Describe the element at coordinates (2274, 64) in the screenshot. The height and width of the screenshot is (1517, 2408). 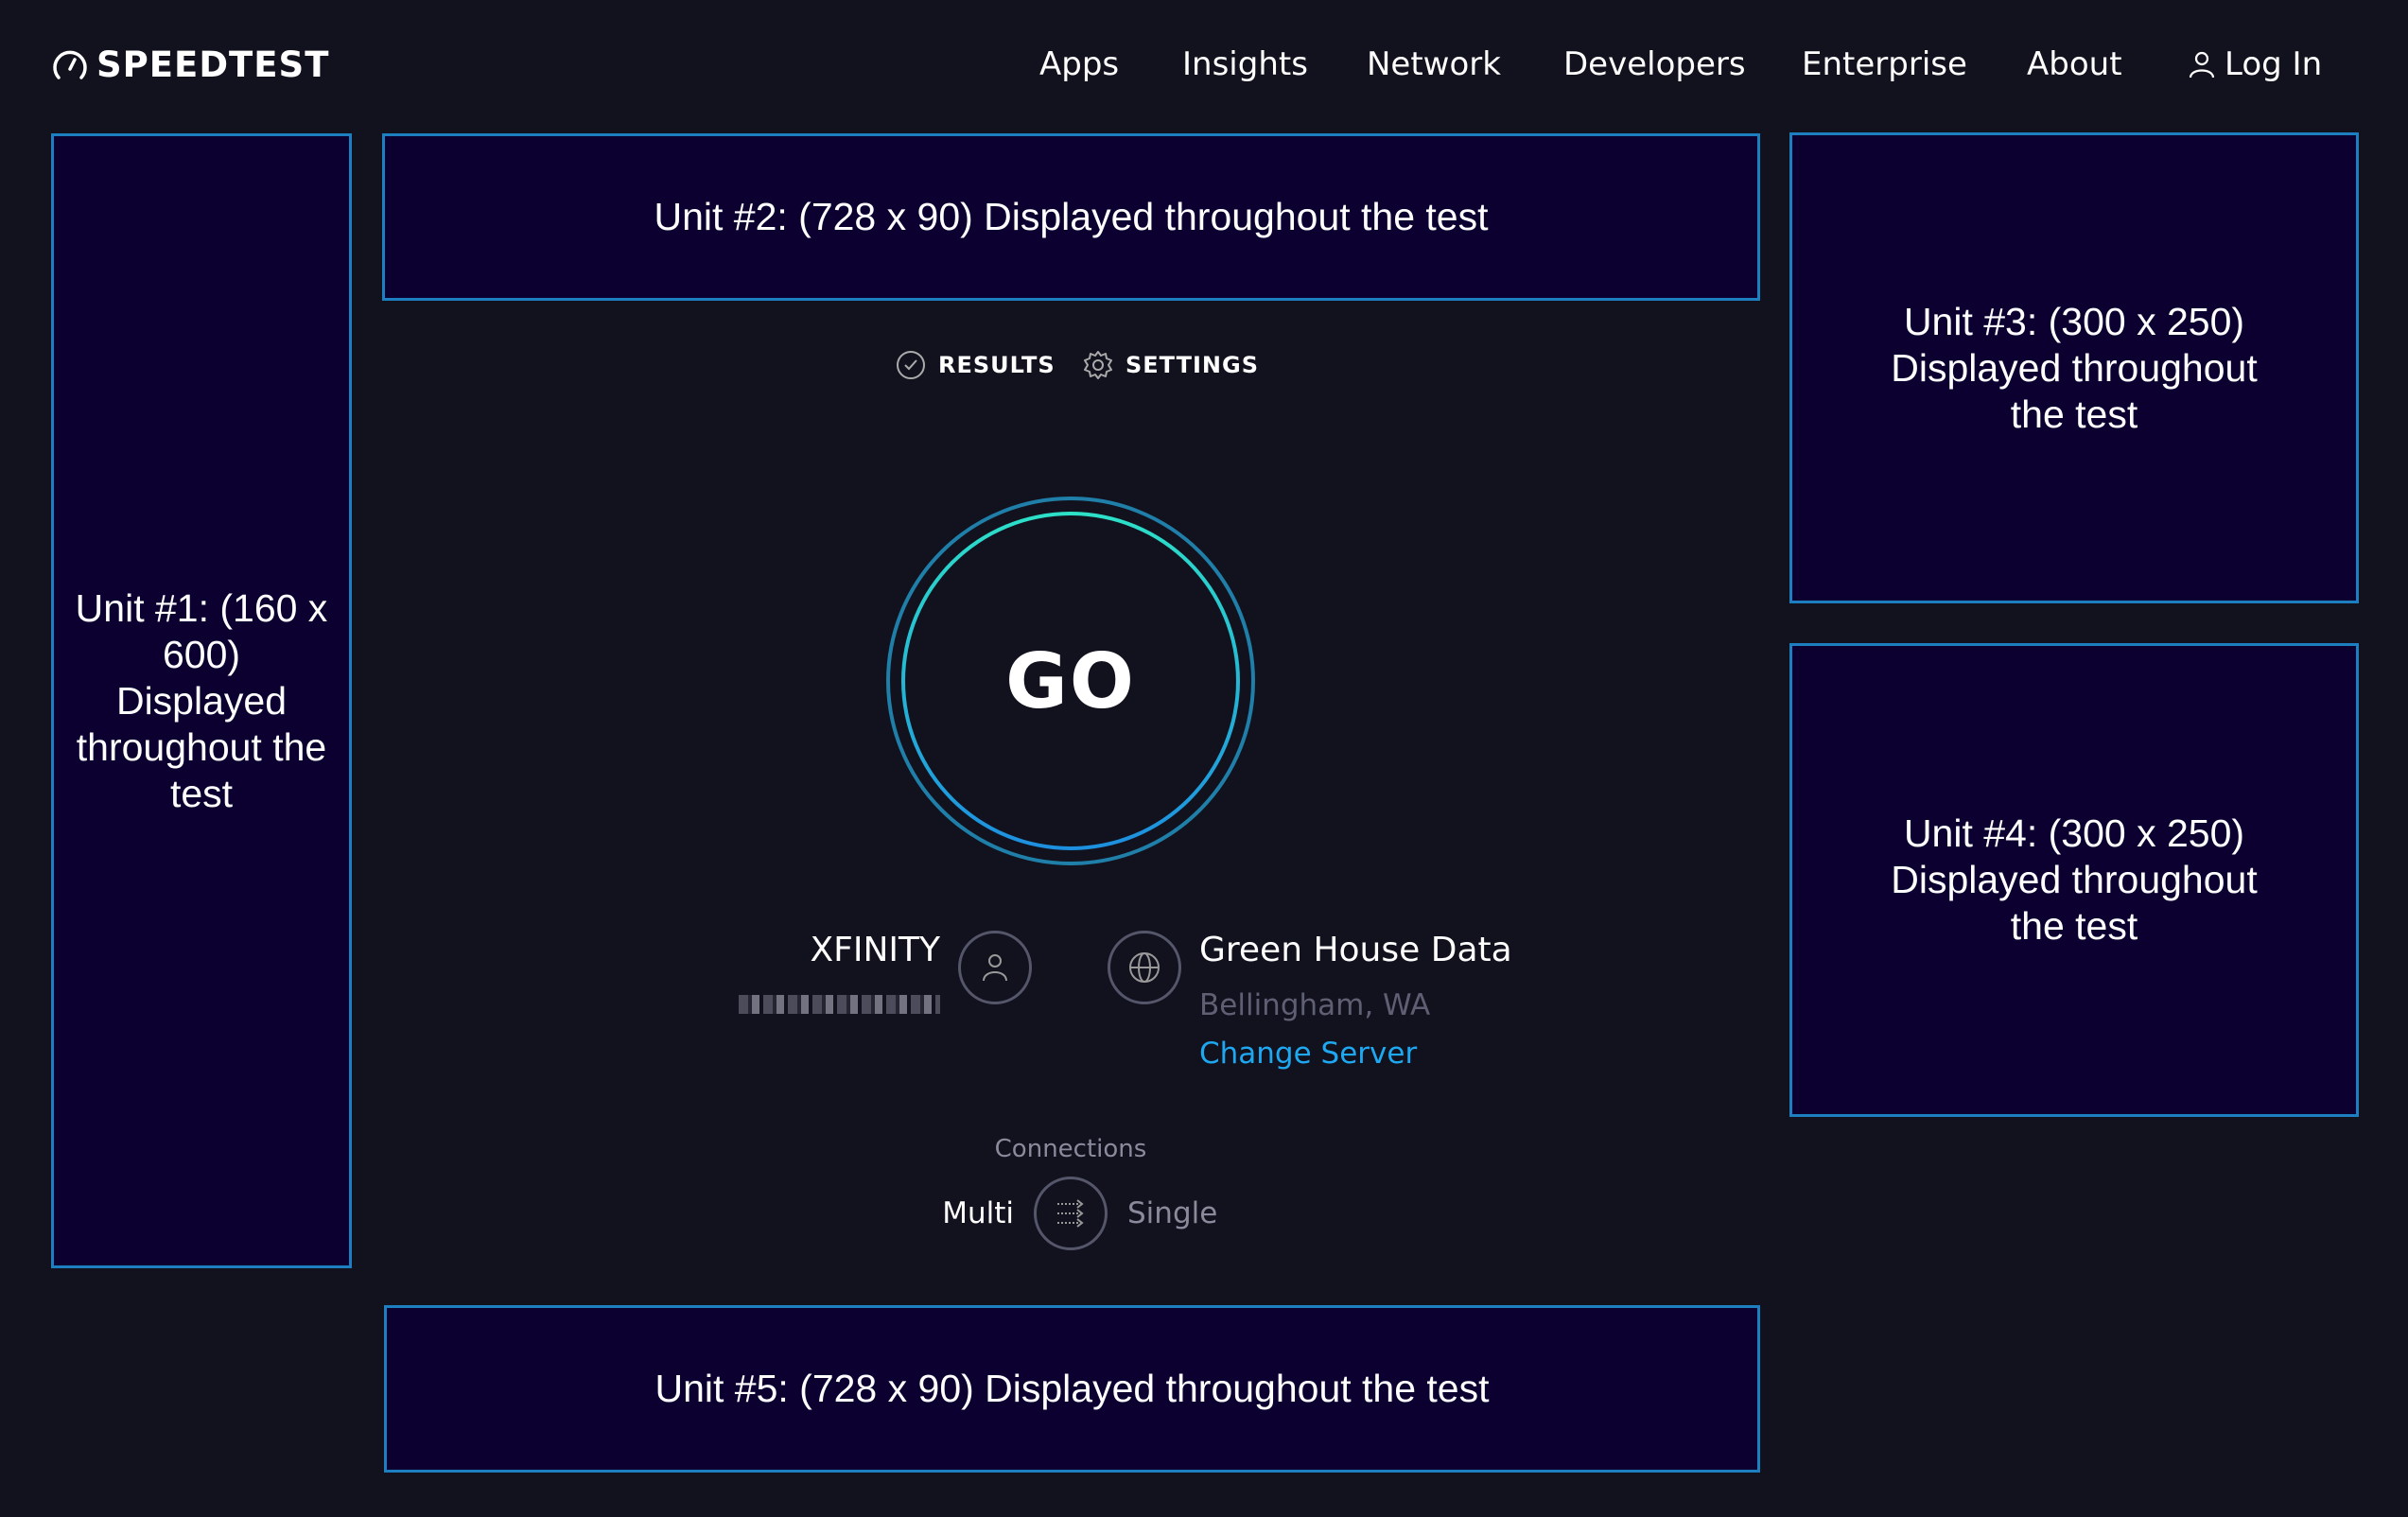
I see `login-label: Log In` at that location.